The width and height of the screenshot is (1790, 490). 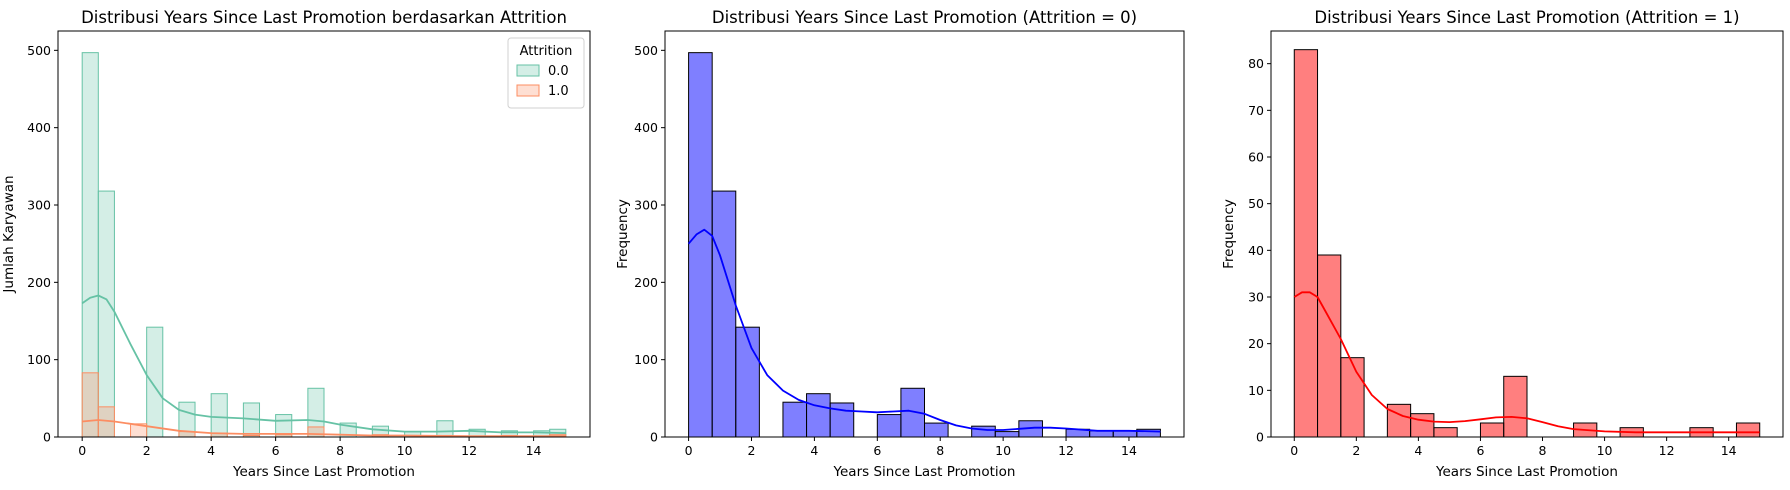 I want to click on legend-title: Attrition, so click(x=546, y=51).